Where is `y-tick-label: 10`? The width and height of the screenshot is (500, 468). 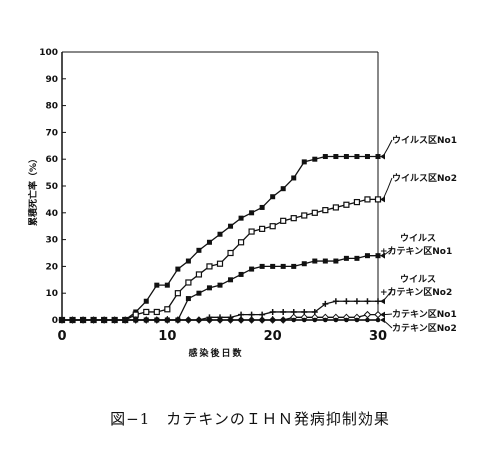 y-tick-label: 10 is located at coordinates (51, 294).